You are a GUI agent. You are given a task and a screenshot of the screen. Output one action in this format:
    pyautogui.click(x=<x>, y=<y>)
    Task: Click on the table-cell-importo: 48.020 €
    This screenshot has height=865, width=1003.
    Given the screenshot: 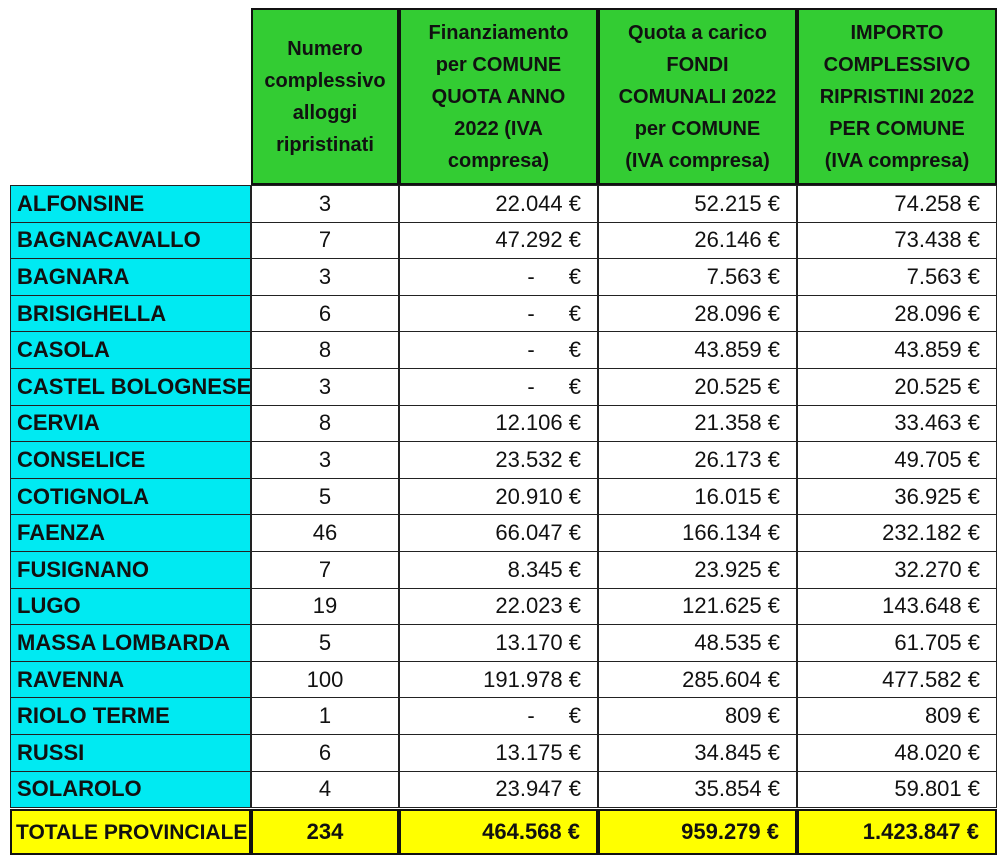 What is the action you would take?
    pyautogui.click(x=897, y=753)
    